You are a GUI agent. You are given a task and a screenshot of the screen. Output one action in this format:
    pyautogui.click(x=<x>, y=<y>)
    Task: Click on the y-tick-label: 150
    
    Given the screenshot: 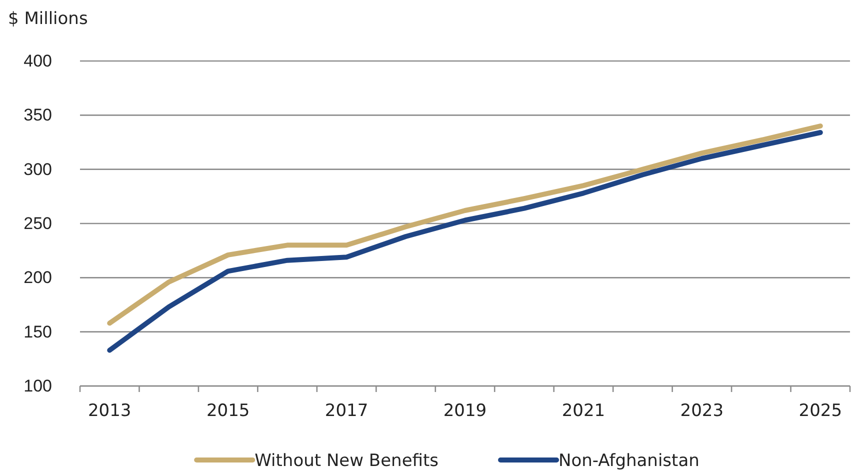 What is the action you would take?
    pyautogui.click(x=38, y=332)
    